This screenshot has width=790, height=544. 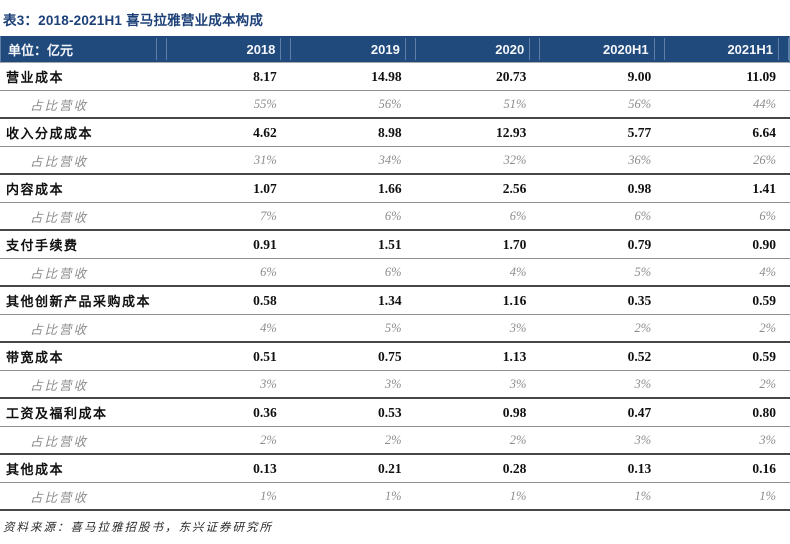 I want to click on cost-row-label: 带宽成本, so click(x=35, y=357).